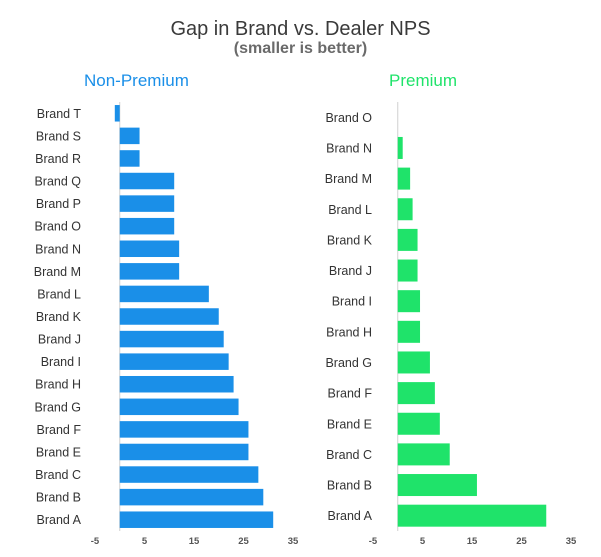  I want to click on non-premium-tick-label: 15, so click(194, 541).